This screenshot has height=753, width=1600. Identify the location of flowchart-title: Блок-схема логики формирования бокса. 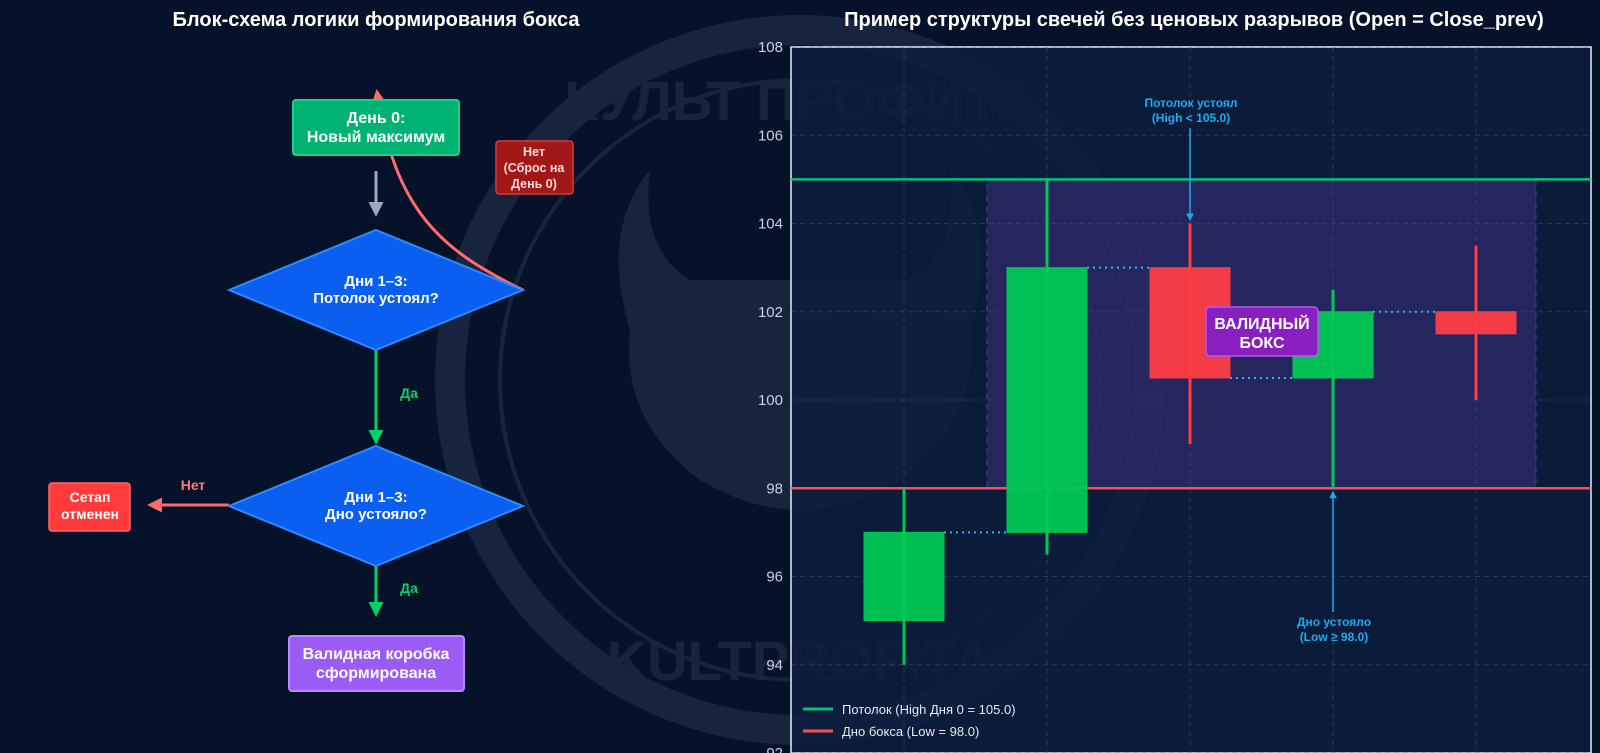
(377, 20).